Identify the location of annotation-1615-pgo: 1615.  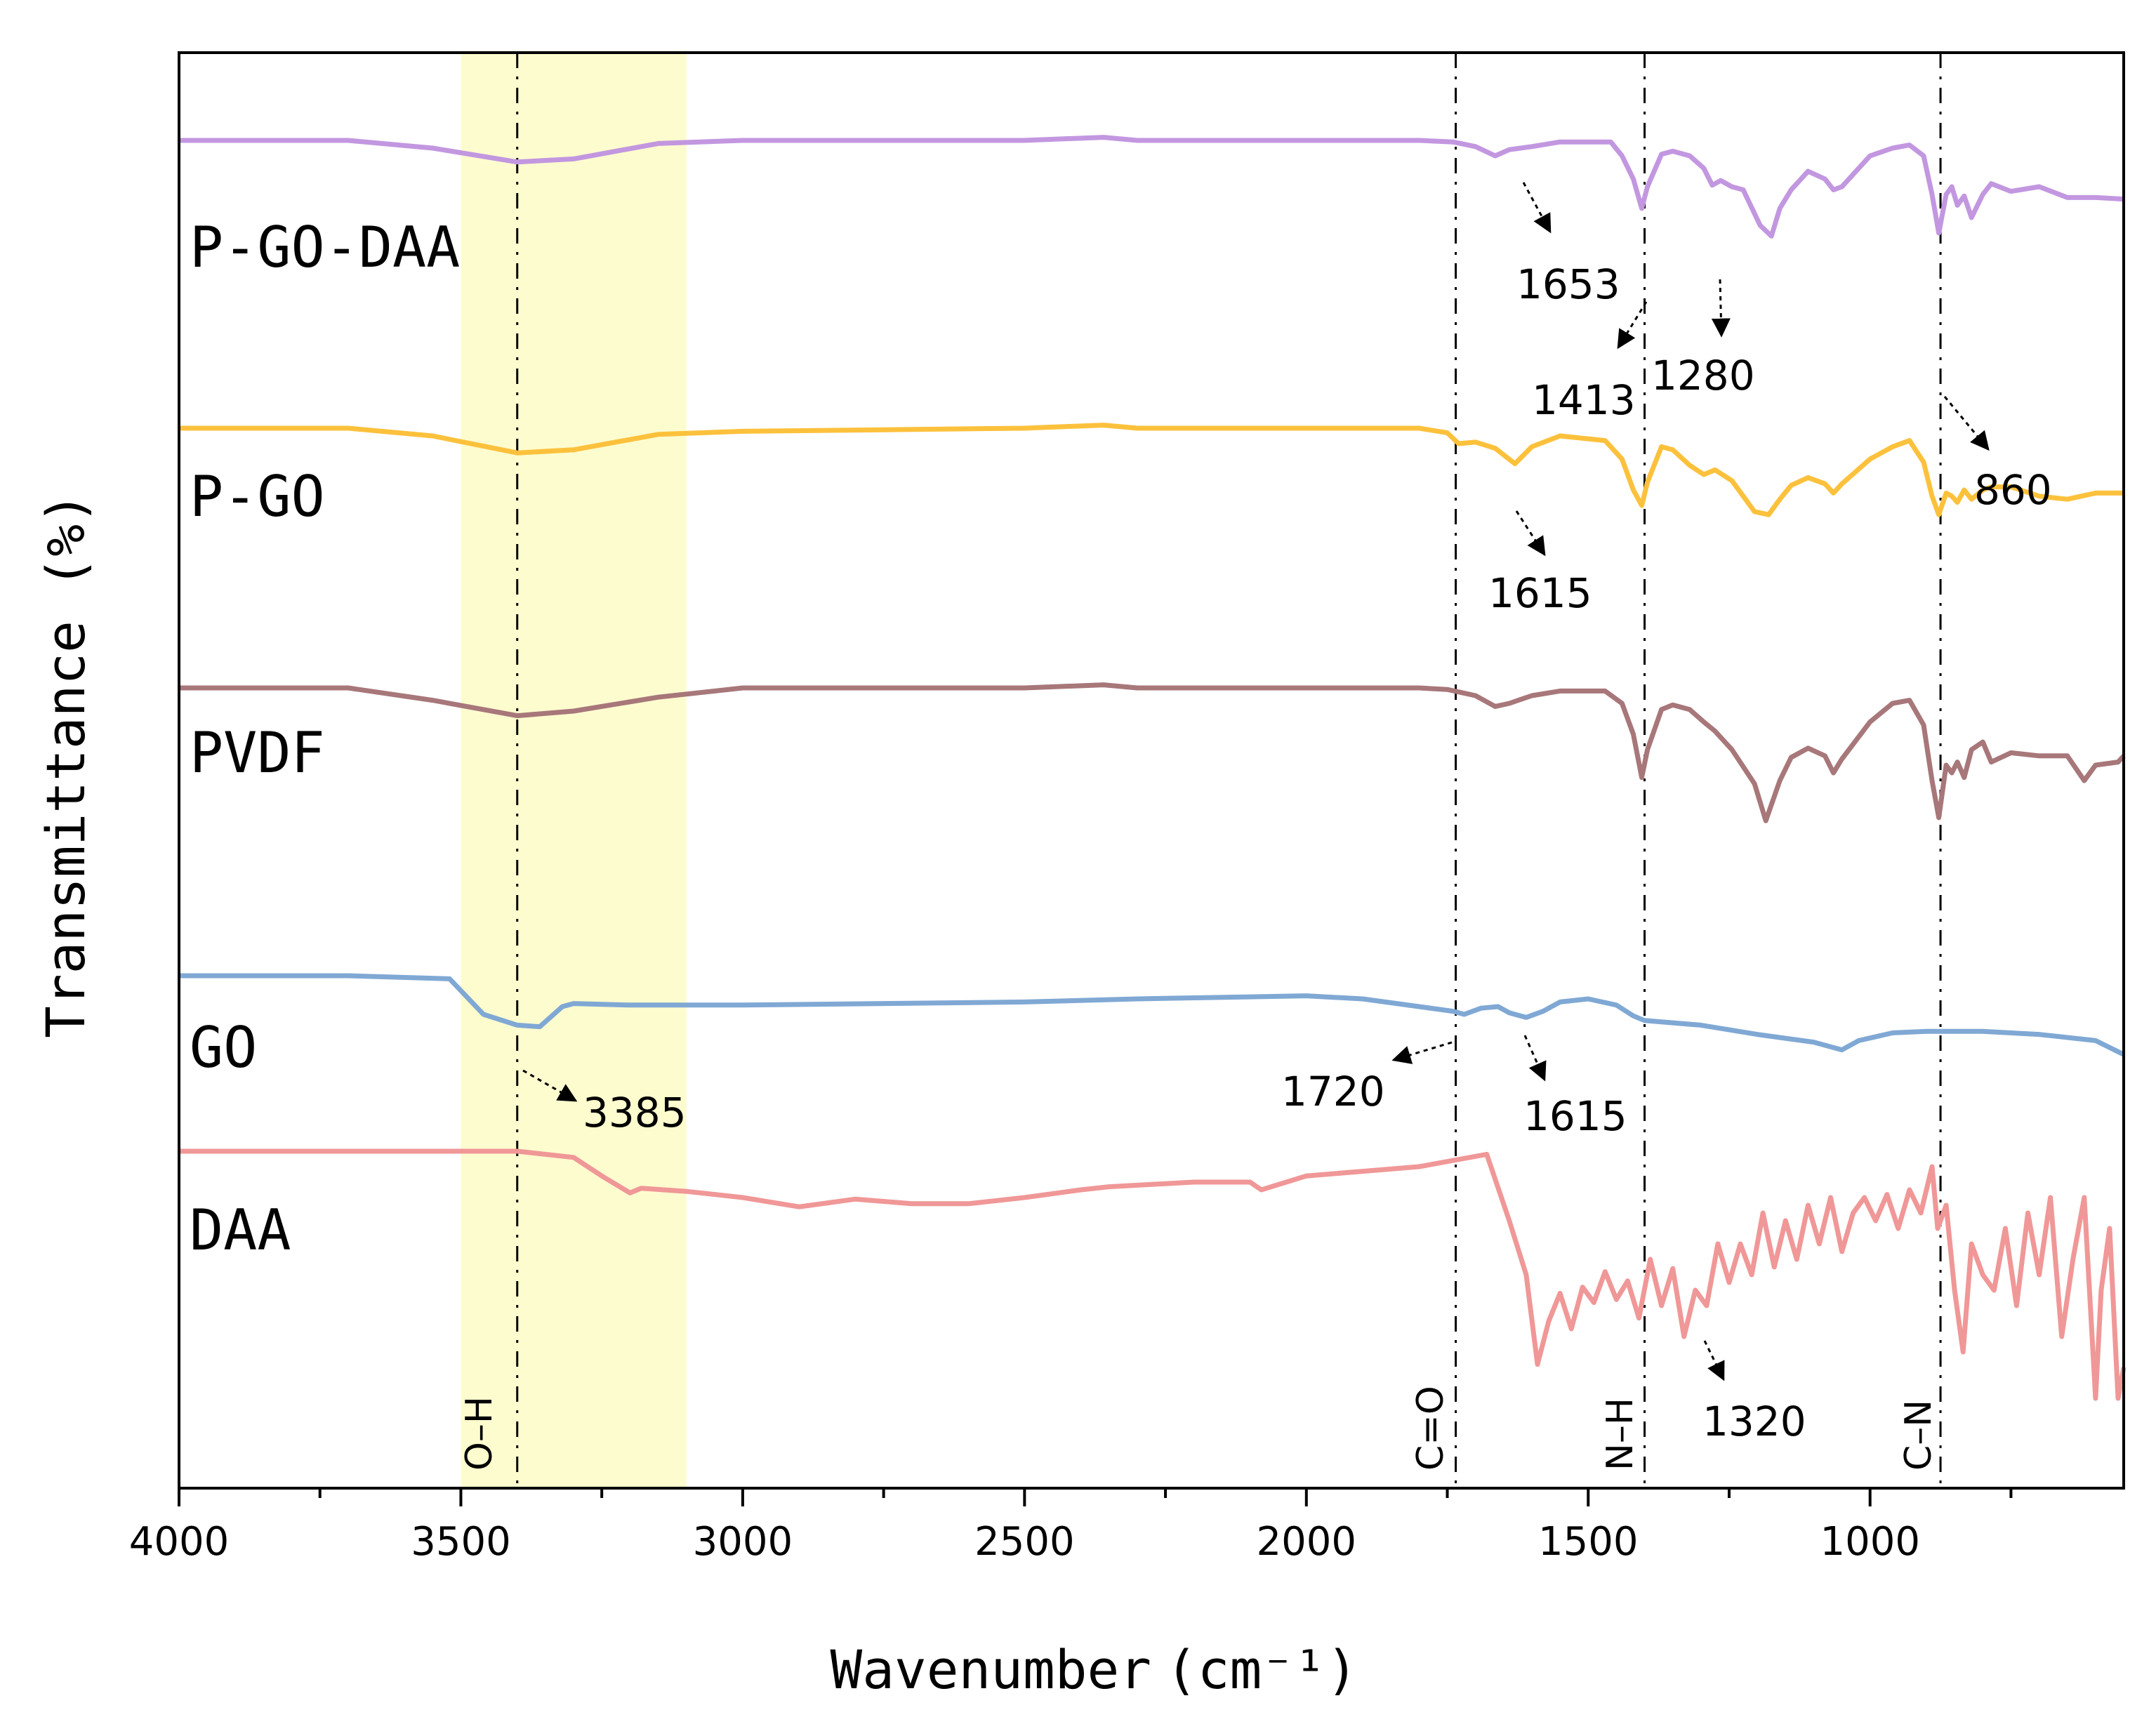
(1540, 563).